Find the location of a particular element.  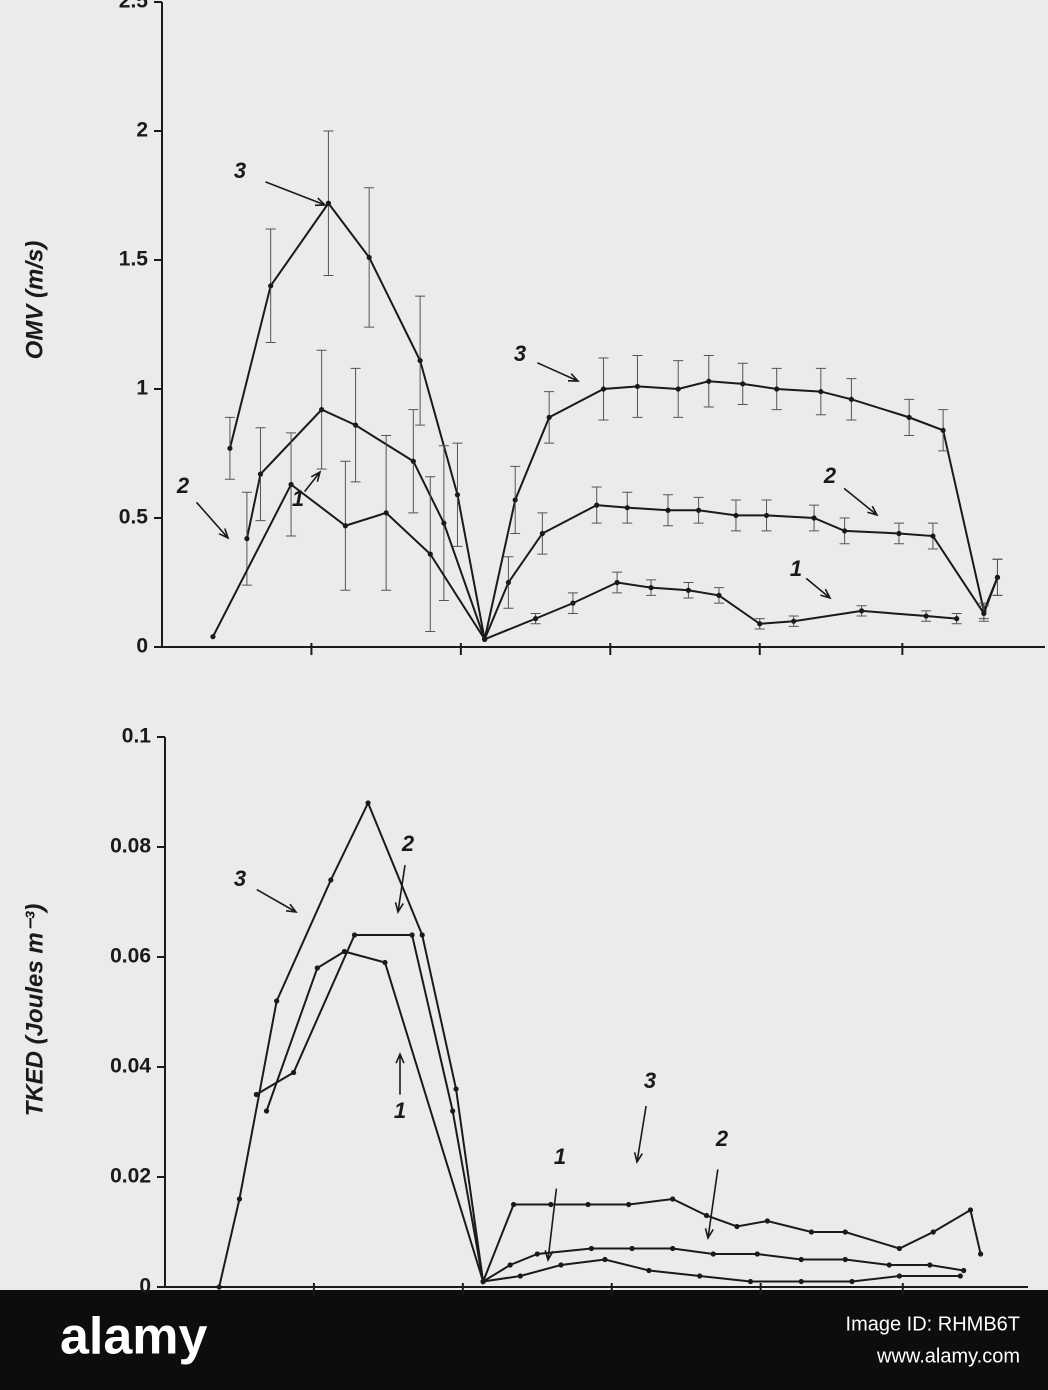

y-tick-label: 0.06 is located at coordinates (130, 956).